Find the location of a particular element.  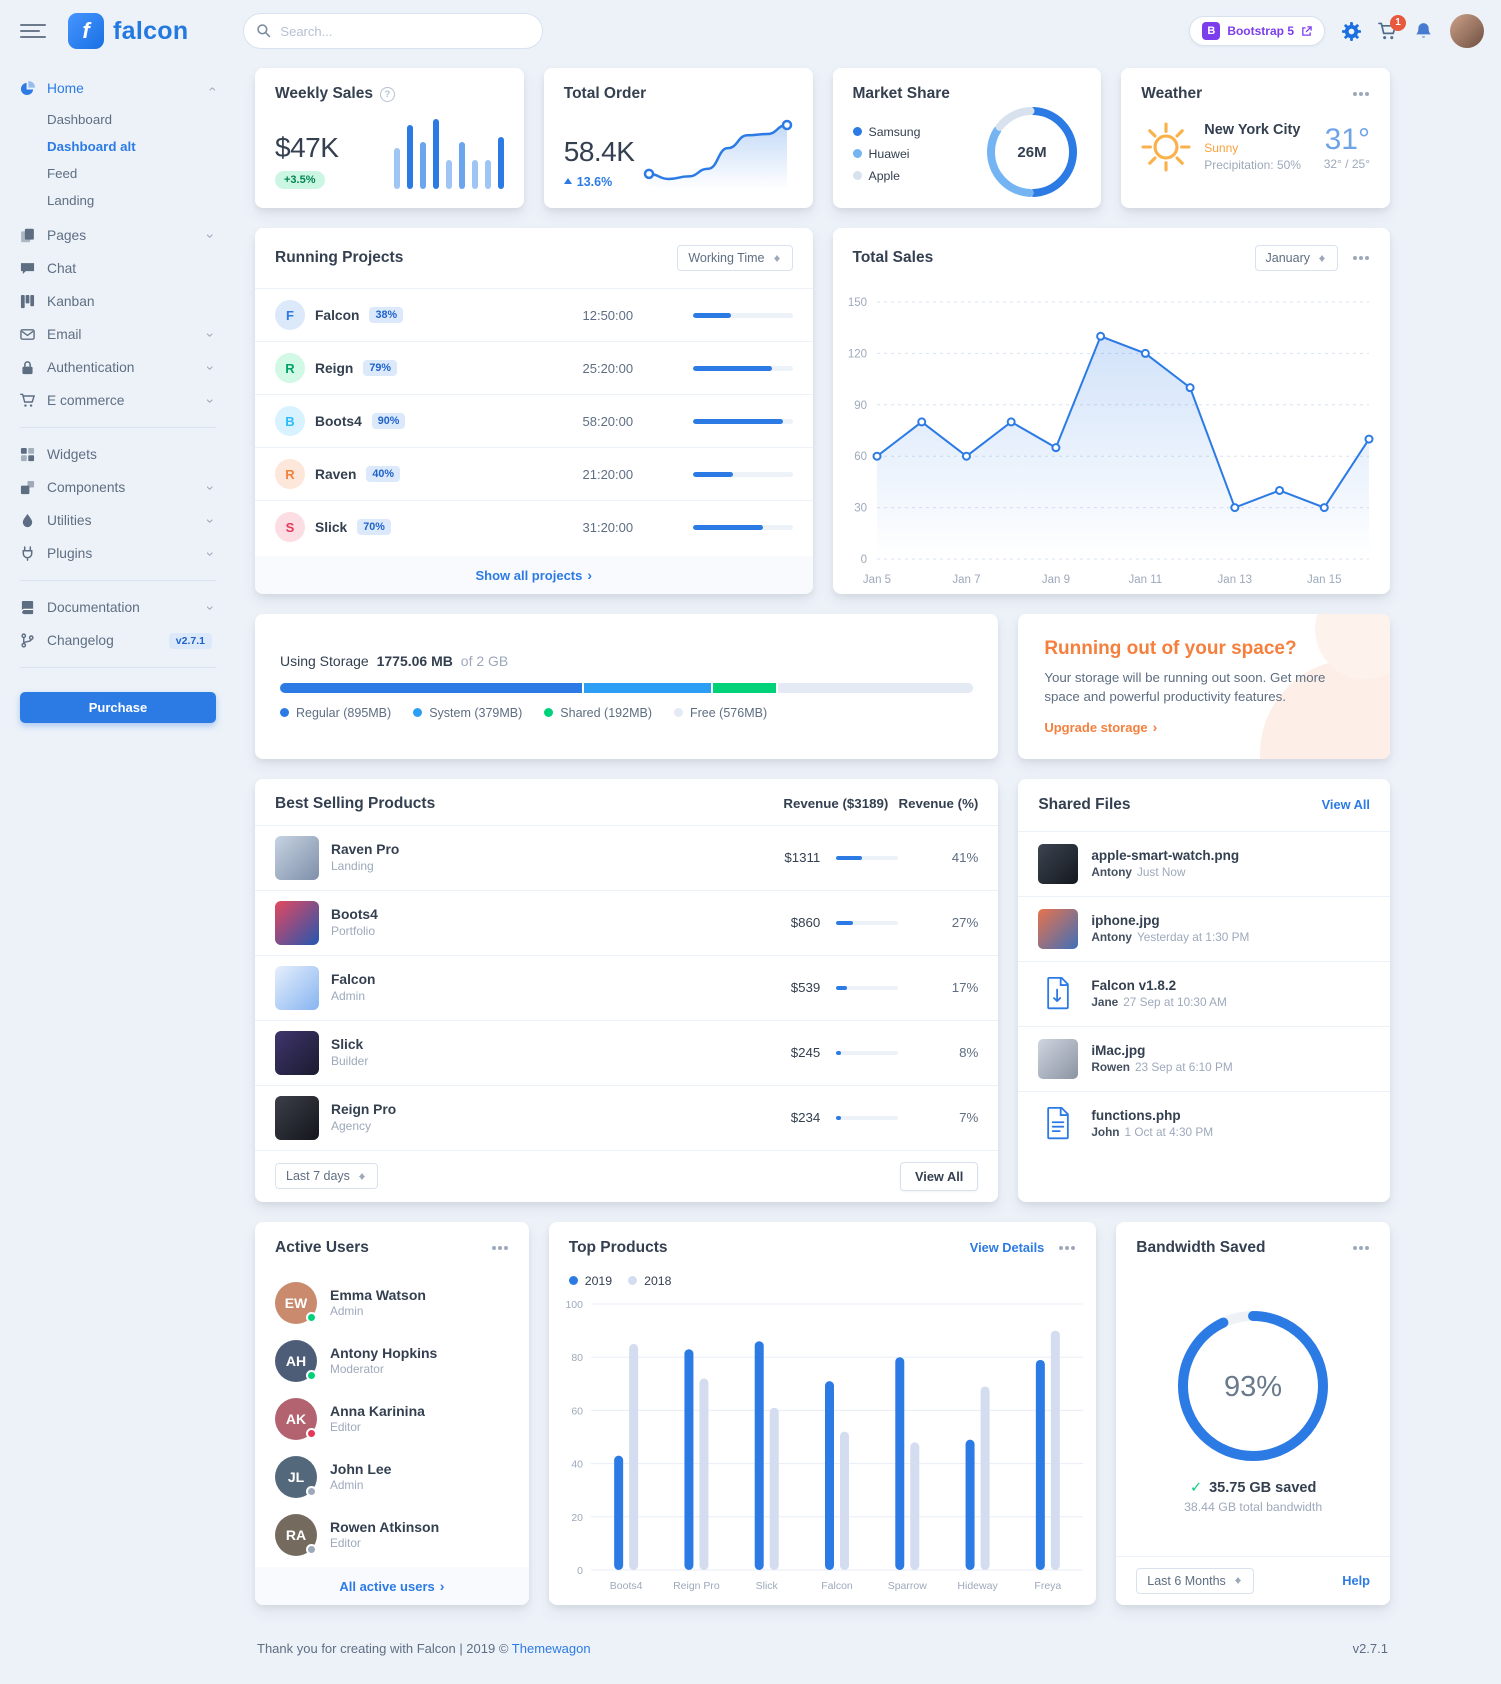

upgrade-storage-link: Upgrade storage › is located at coordinates (1101, 726).